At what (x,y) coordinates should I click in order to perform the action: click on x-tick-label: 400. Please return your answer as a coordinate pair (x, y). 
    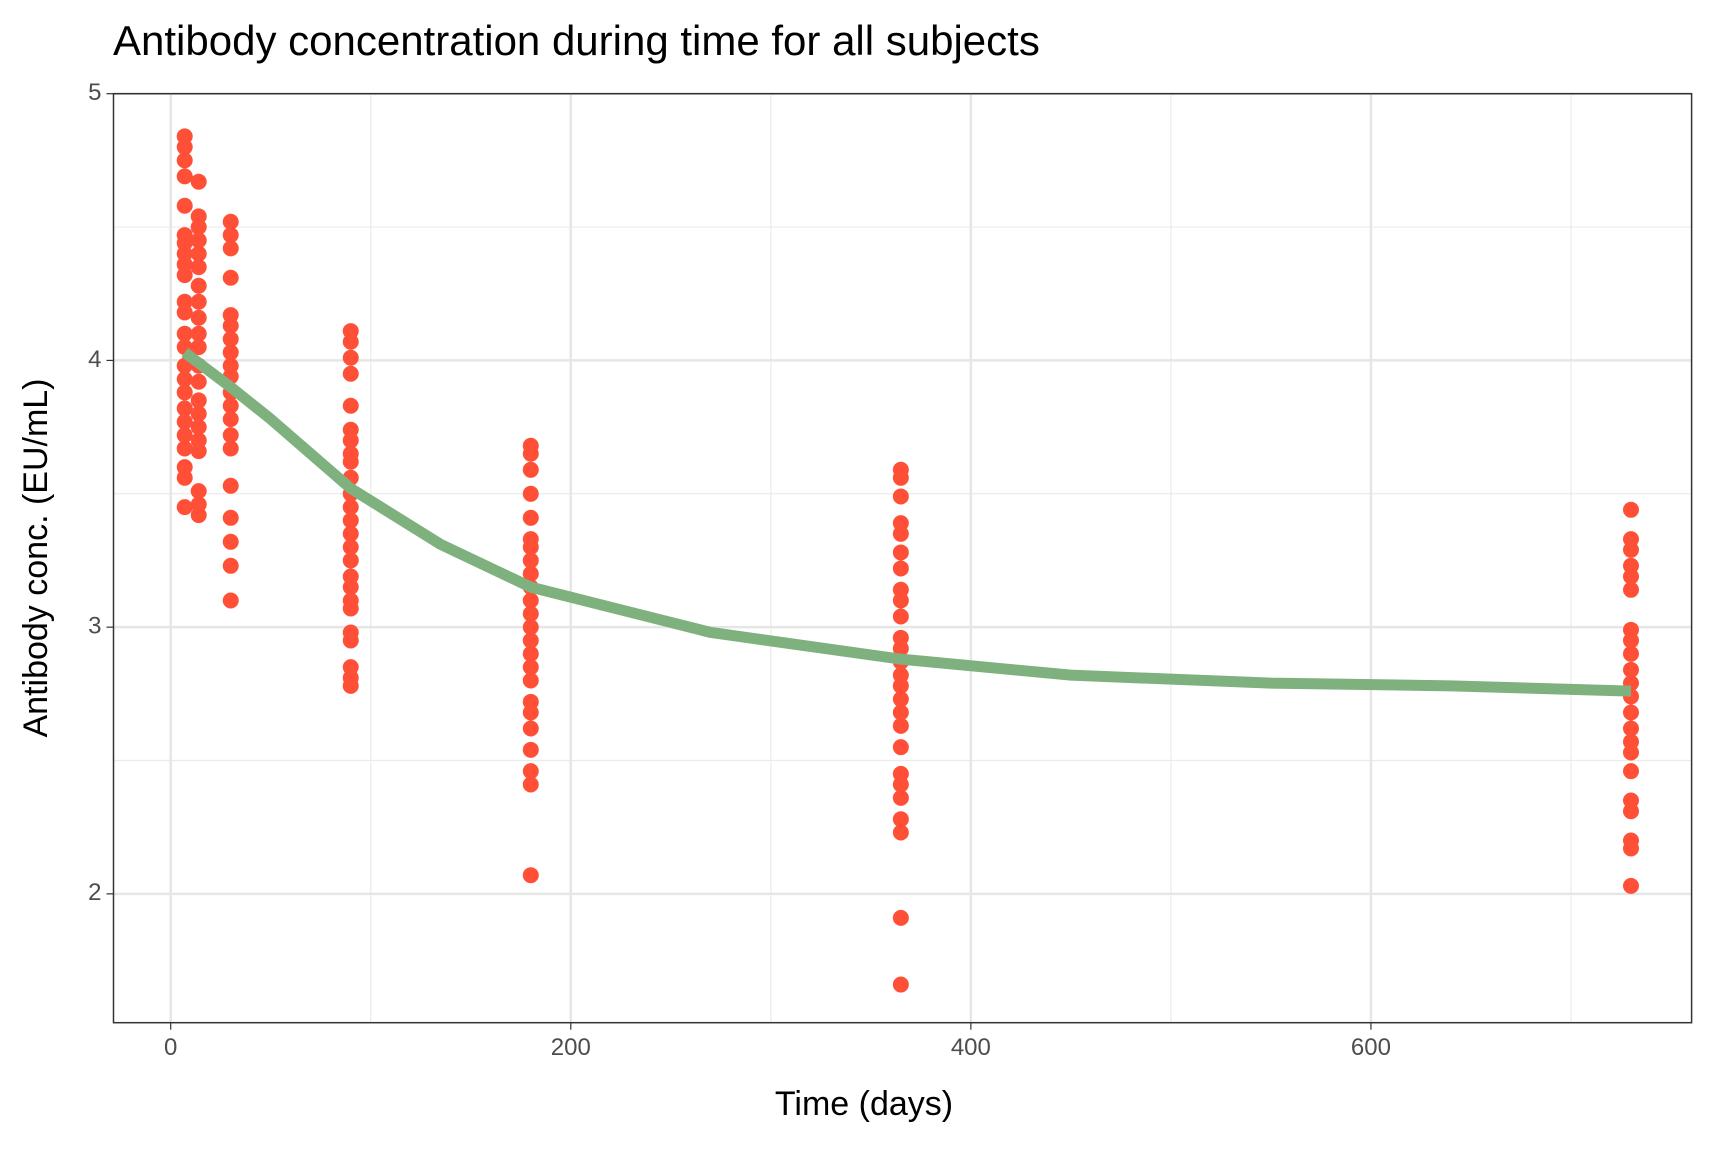
    Looking at the image, I should click on (971, 1047).